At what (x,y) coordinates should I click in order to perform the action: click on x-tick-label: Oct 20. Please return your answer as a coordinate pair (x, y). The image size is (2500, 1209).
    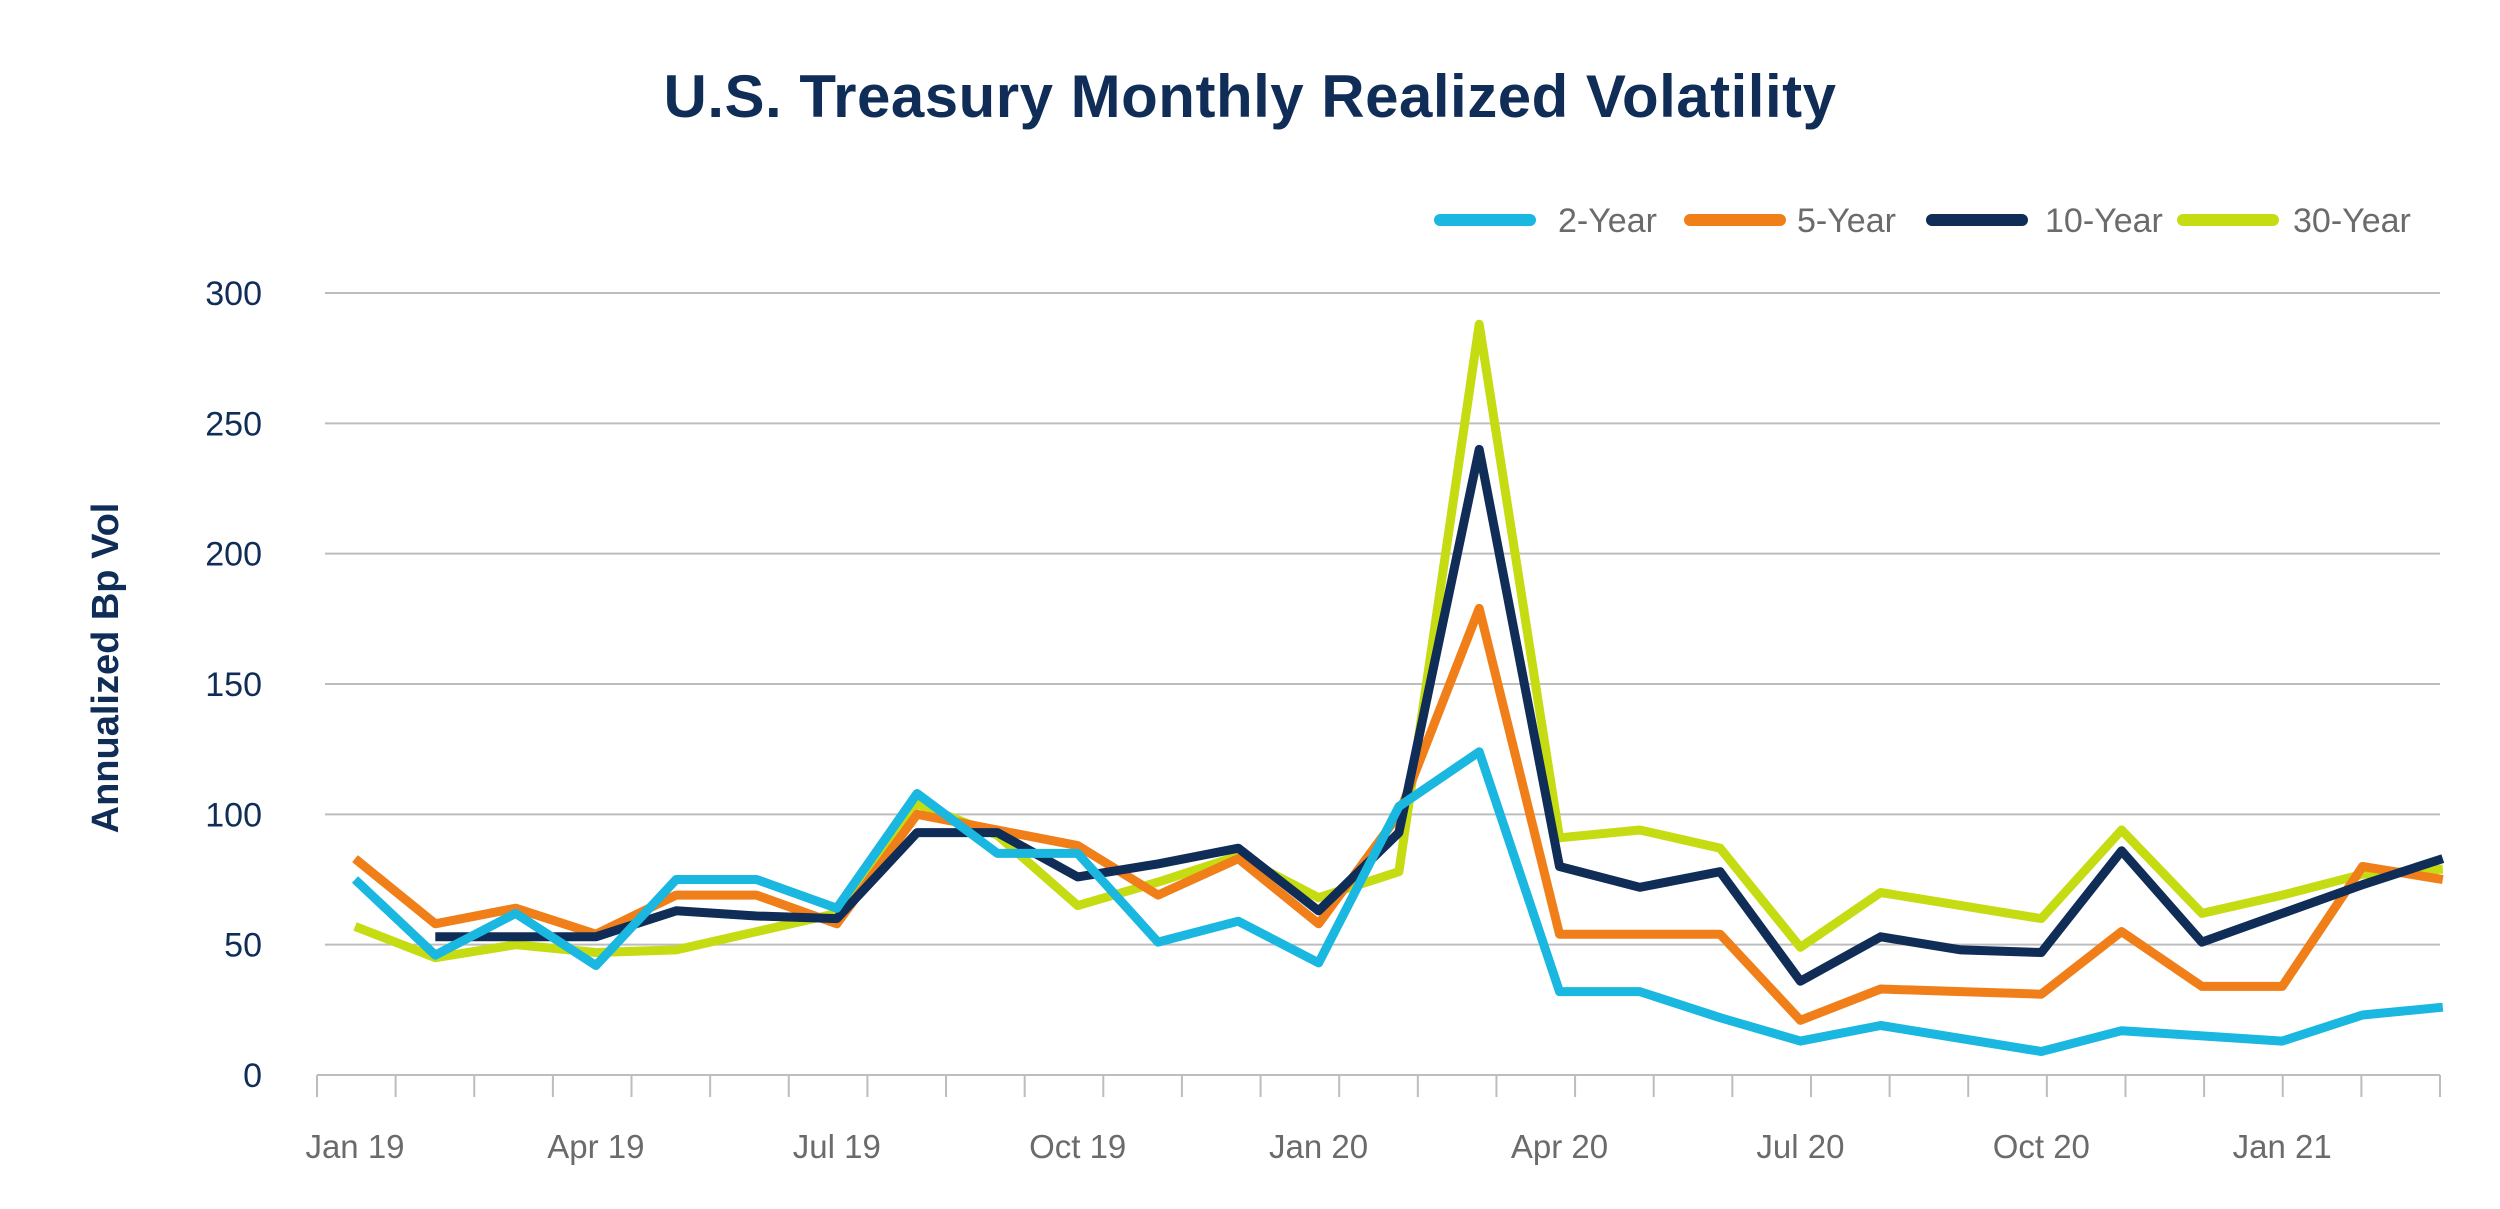
    Looking at the image, I should click on (2041, 1146).